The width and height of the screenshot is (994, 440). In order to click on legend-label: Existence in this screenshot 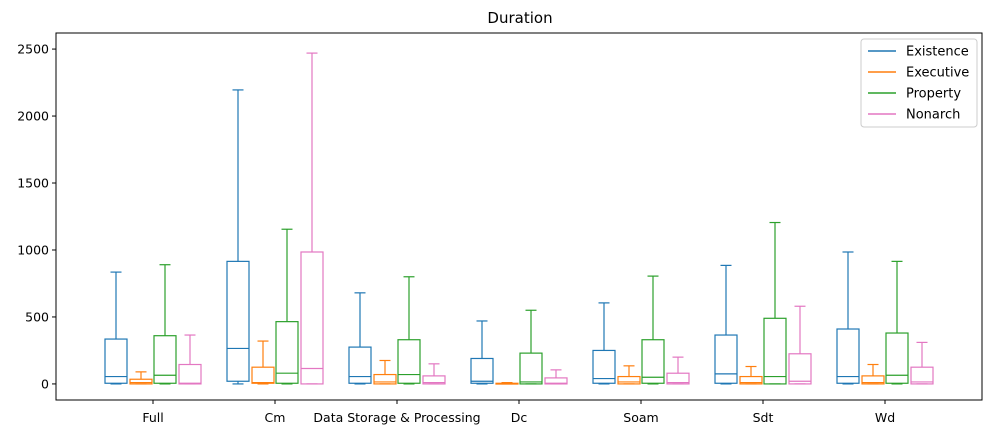, I will do `click(937, 52)`.